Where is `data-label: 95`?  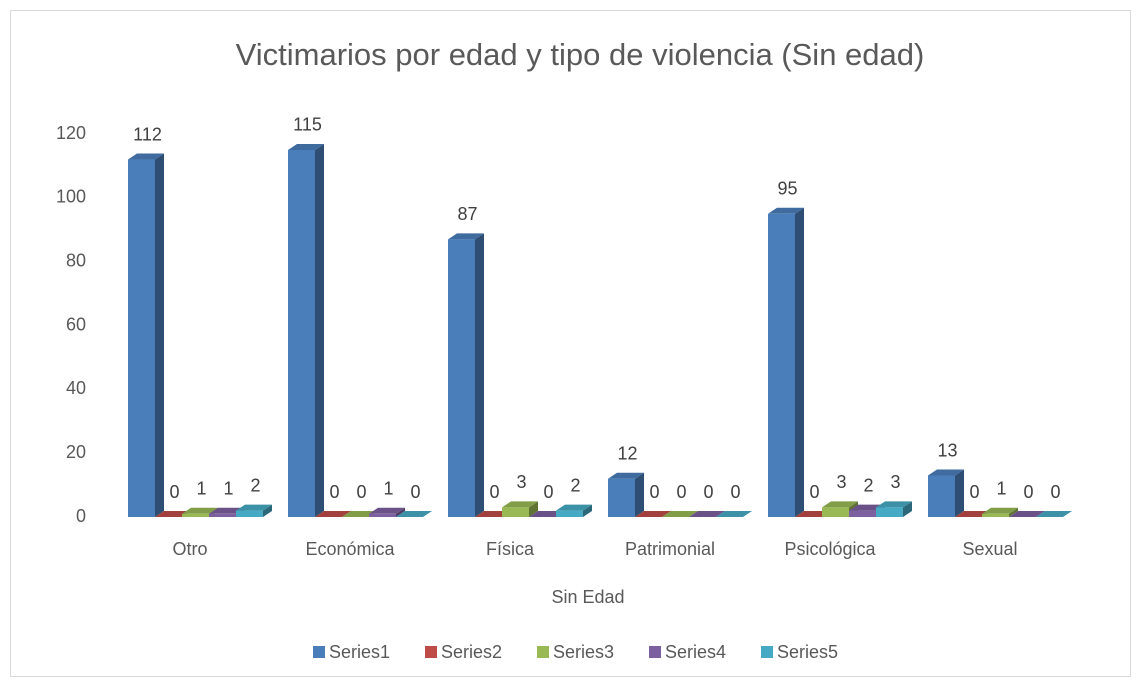
data-label: 95 is located at coordinates (787, 189).